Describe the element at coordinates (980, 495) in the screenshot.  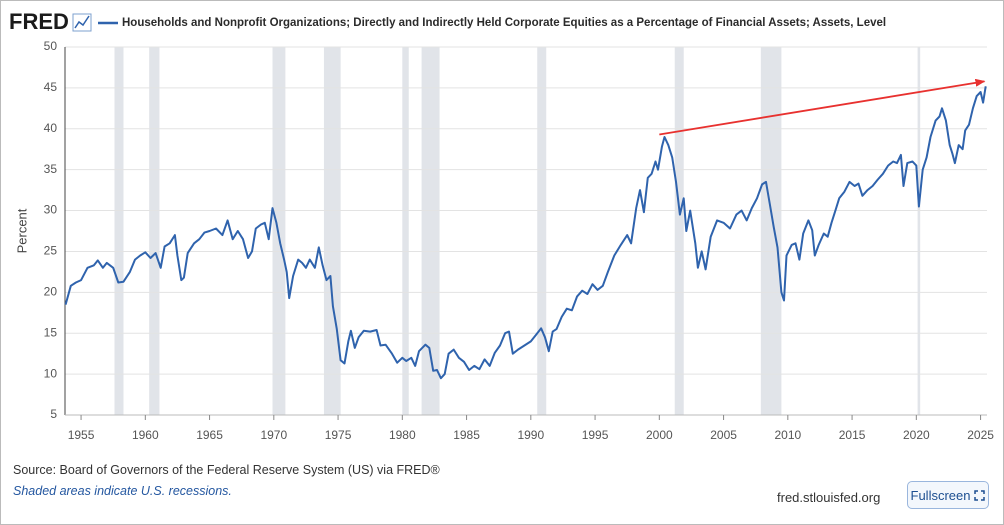
I see `fullscreen-icon` at that location.